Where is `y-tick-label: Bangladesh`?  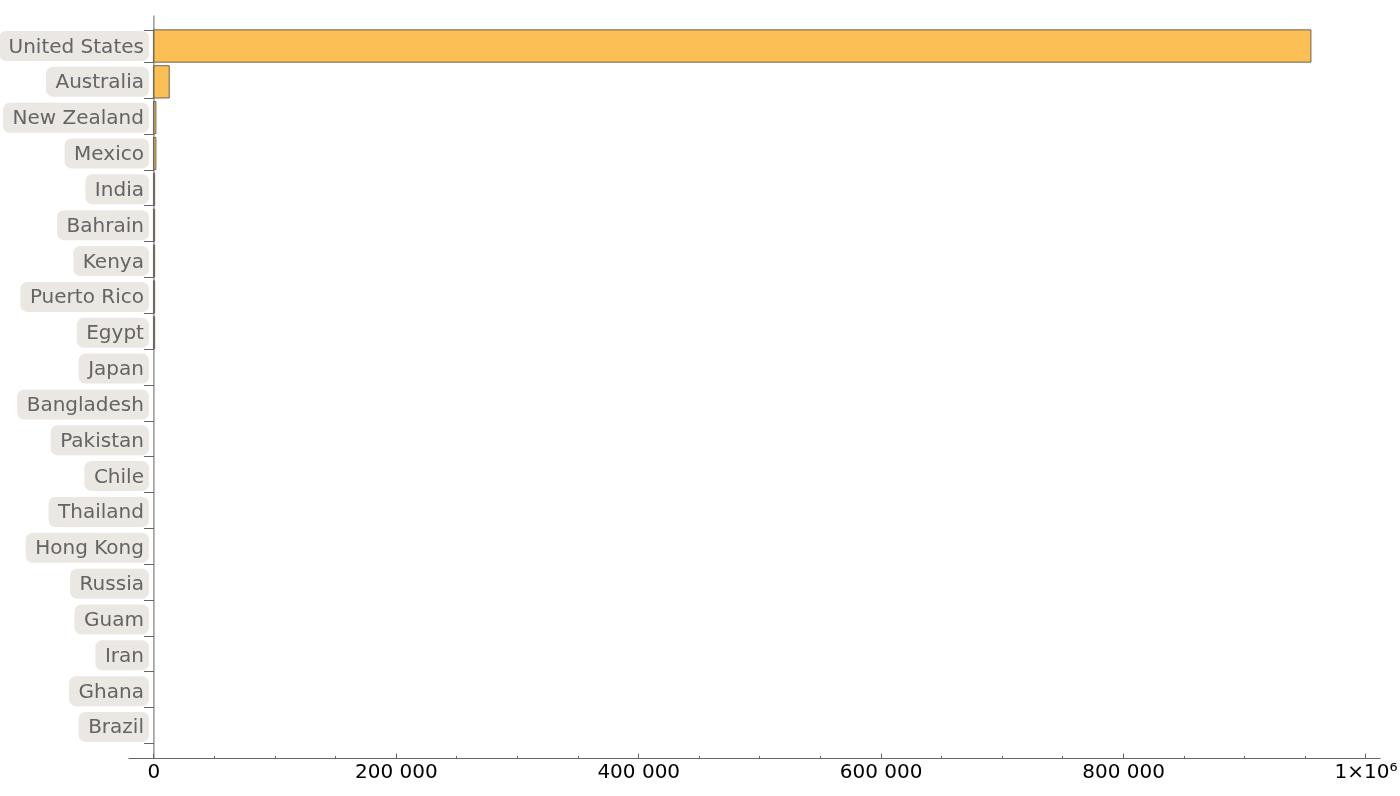
y-tick-label: Bangladesh is located at coordinates (85, 403).